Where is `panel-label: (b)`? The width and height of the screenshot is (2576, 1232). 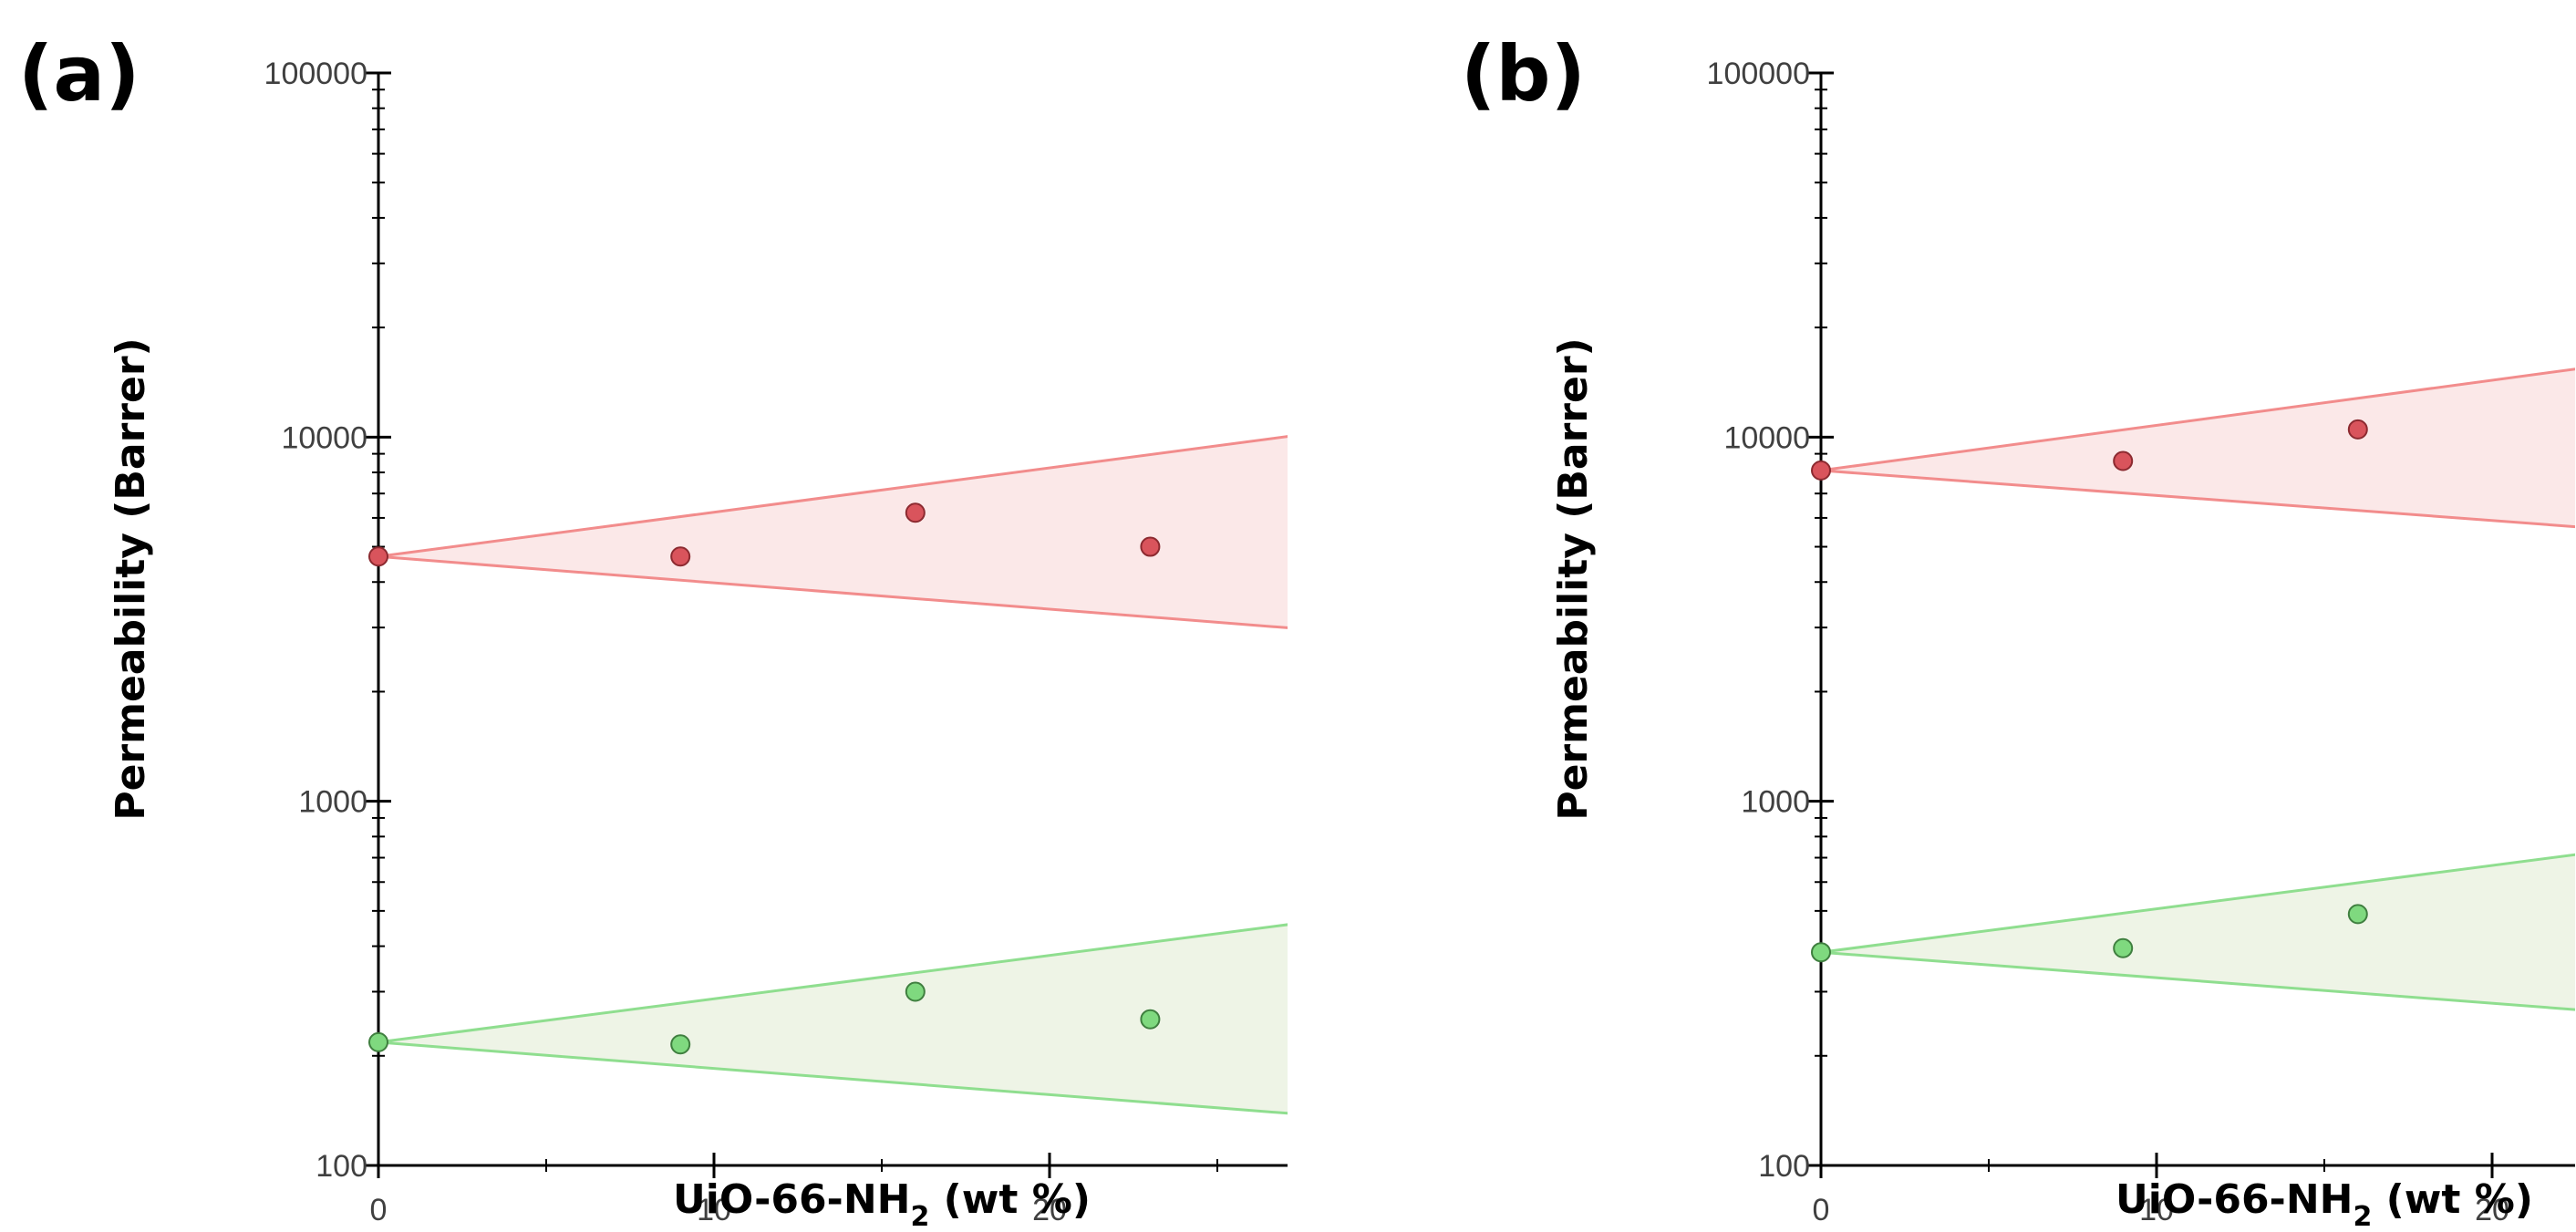
panel-label: (b) is located at coordinates (1523, 74).